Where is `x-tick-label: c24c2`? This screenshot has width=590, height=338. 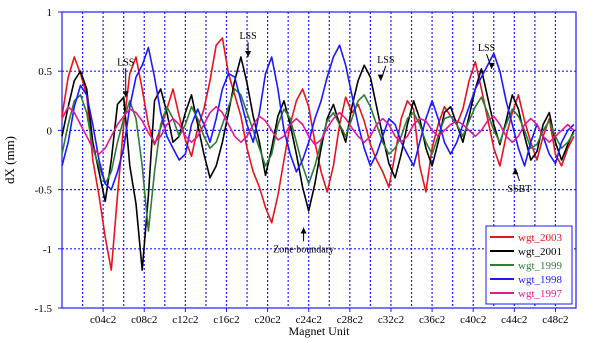 x-tick-label: c24c2 is located at coordinates (309, 320).